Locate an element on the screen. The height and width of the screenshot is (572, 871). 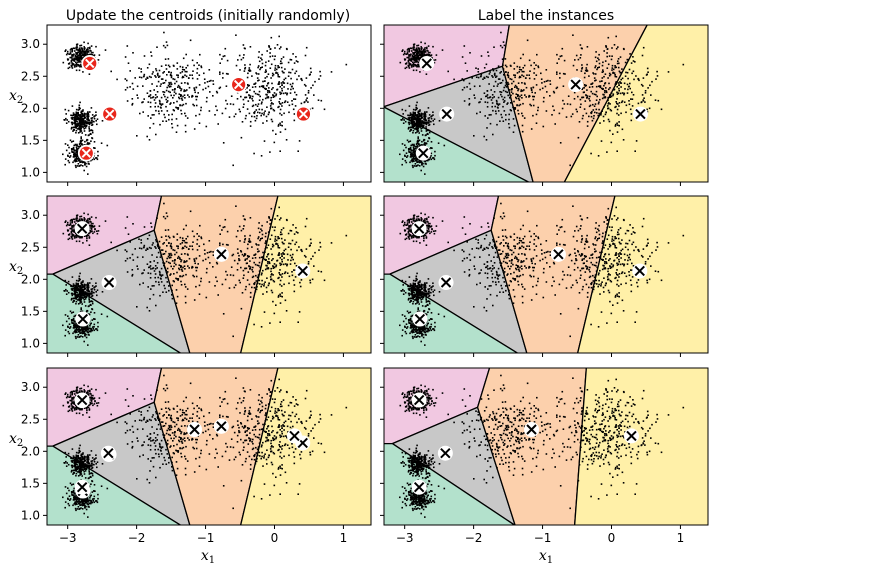
panel-3: 1.01.52.02.53.0x2 is located at coordinates (190, 276).